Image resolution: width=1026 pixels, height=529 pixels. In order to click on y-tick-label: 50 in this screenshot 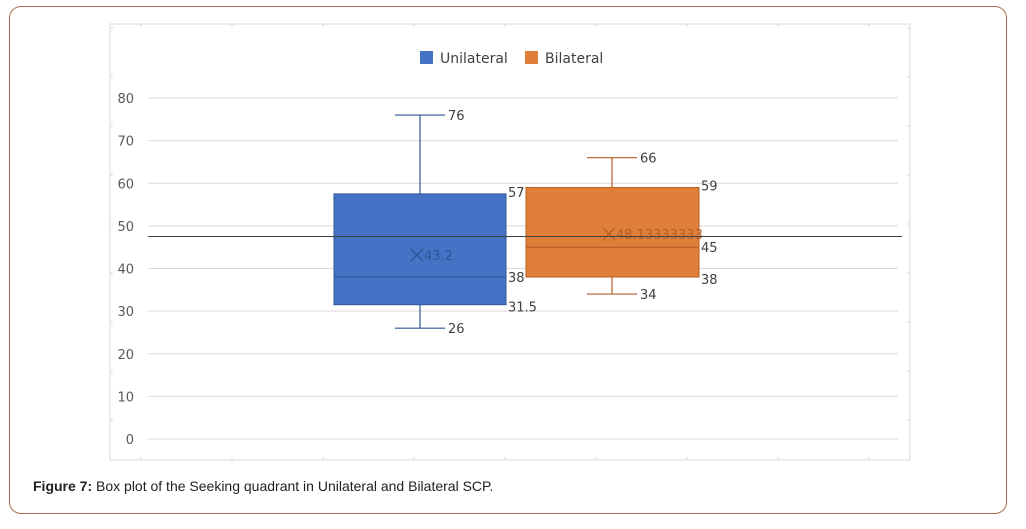, I will do `click(125, 227)`.